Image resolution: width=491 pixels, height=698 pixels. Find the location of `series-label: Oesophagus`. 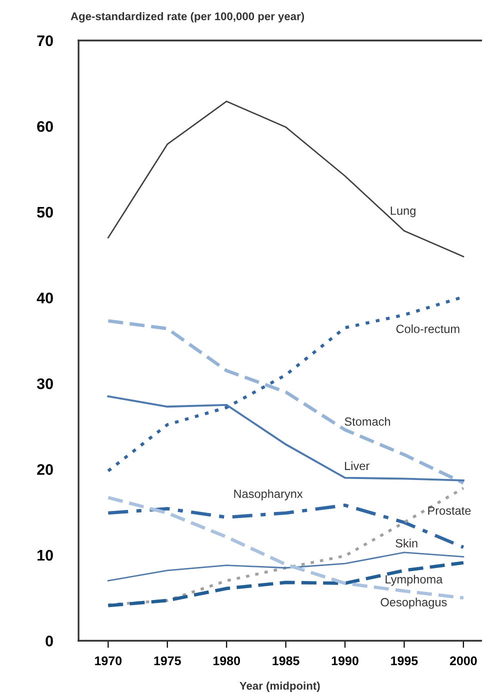

series-label: Oesophagus is located at coordinates (413, 603).